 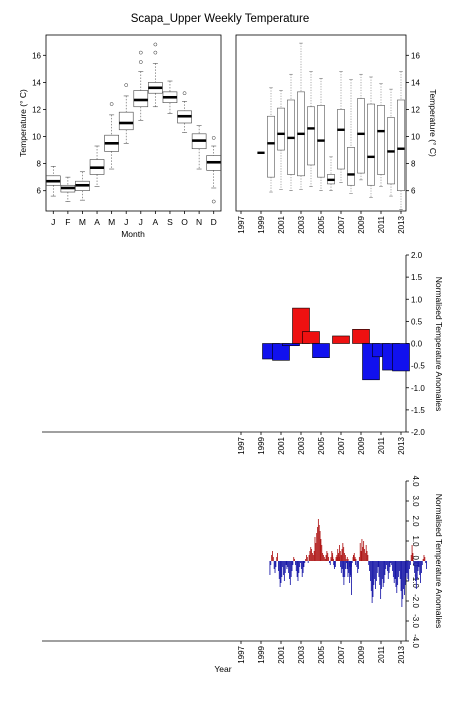 What do you see at coordinates (133, 123) in the screenshot?
I see `monthly-plot-frame` at bounding box center [133, 123].